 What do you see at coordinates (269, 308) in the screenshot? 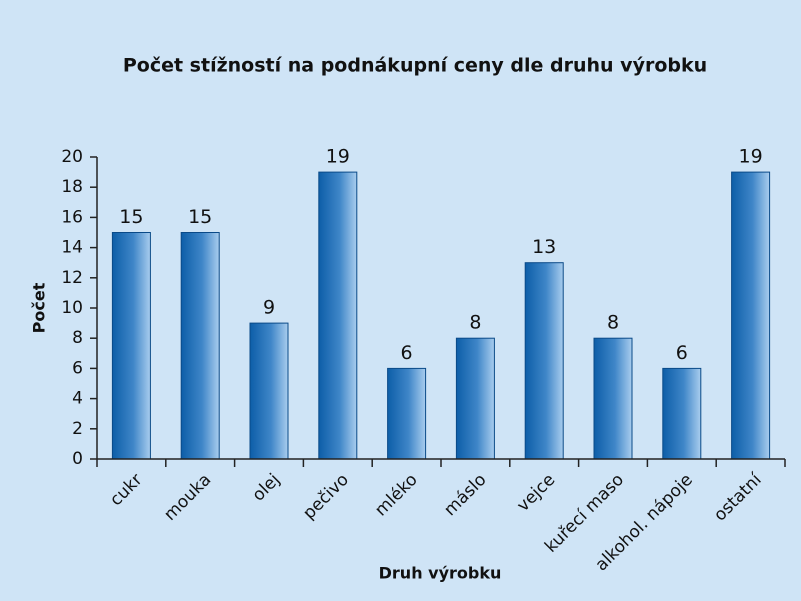
I see `value-label: 9` at bounding box center [269, 308].